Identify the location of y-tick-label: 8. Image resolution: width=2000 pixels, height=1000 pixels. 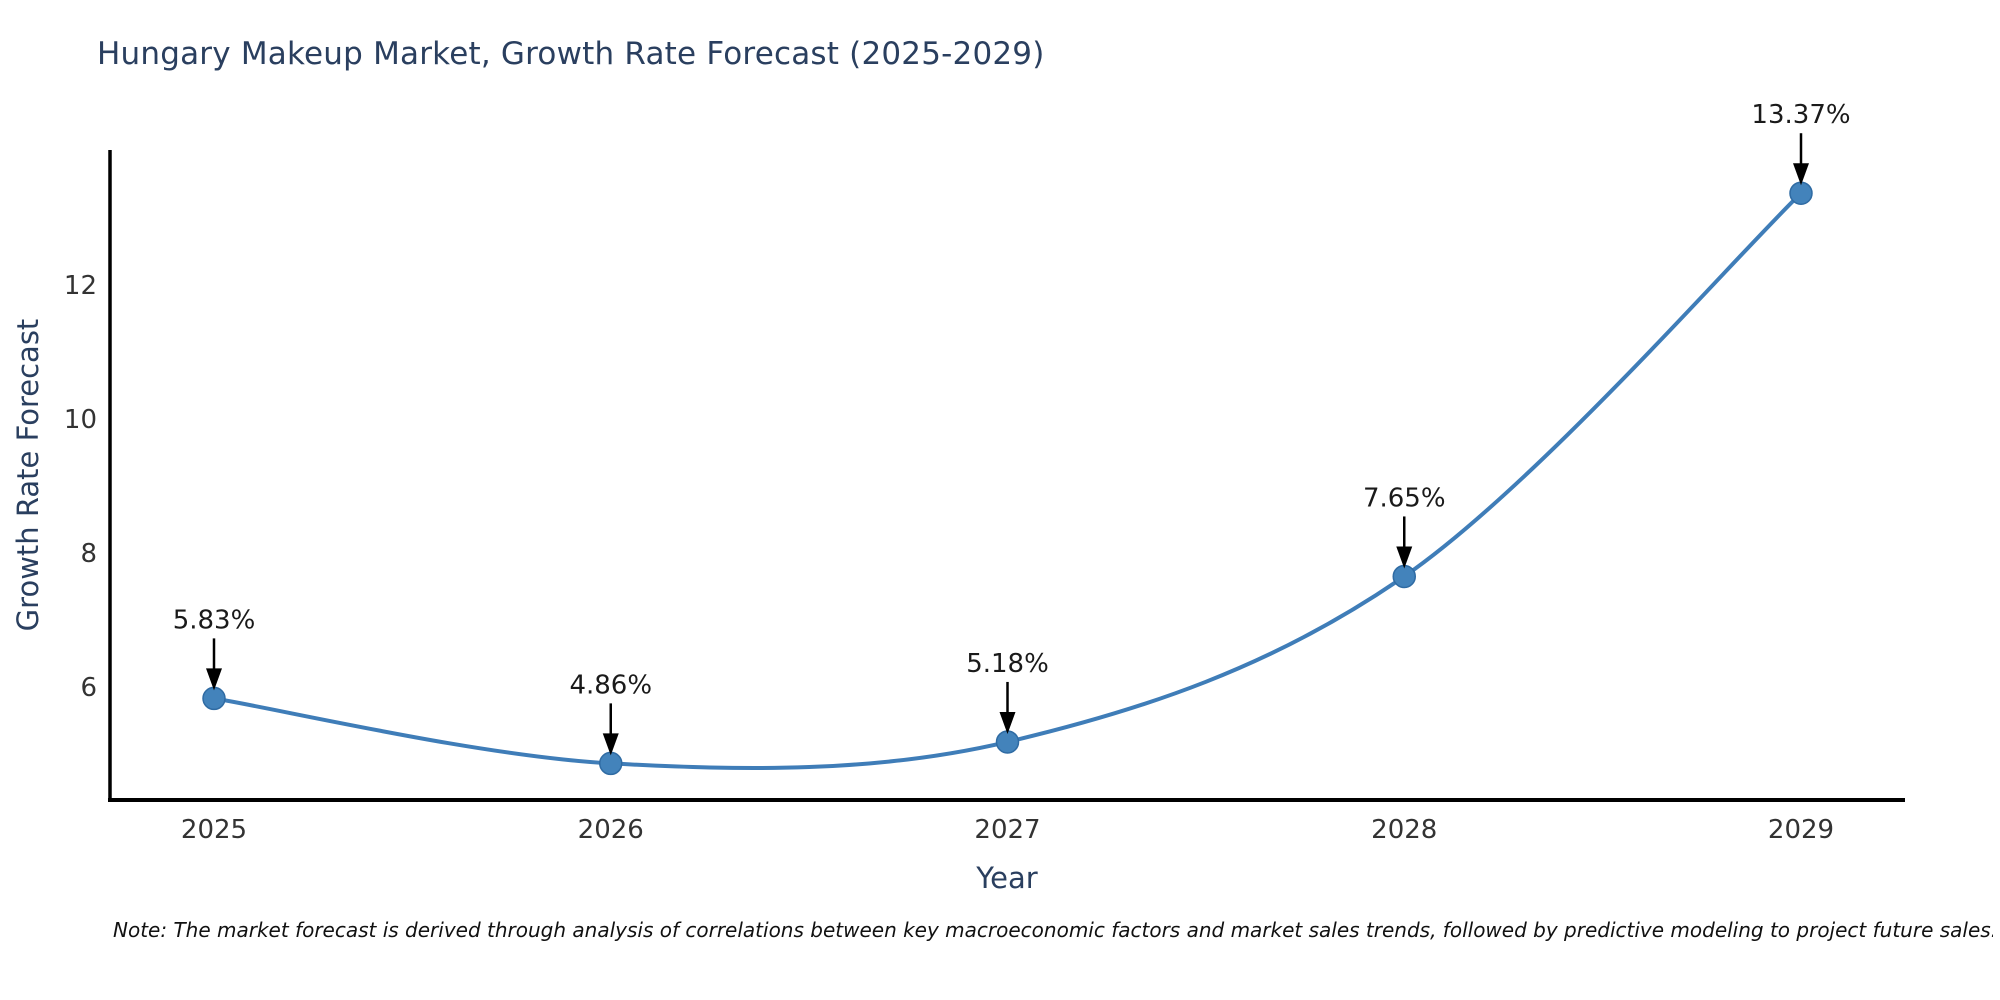
(88, 554).